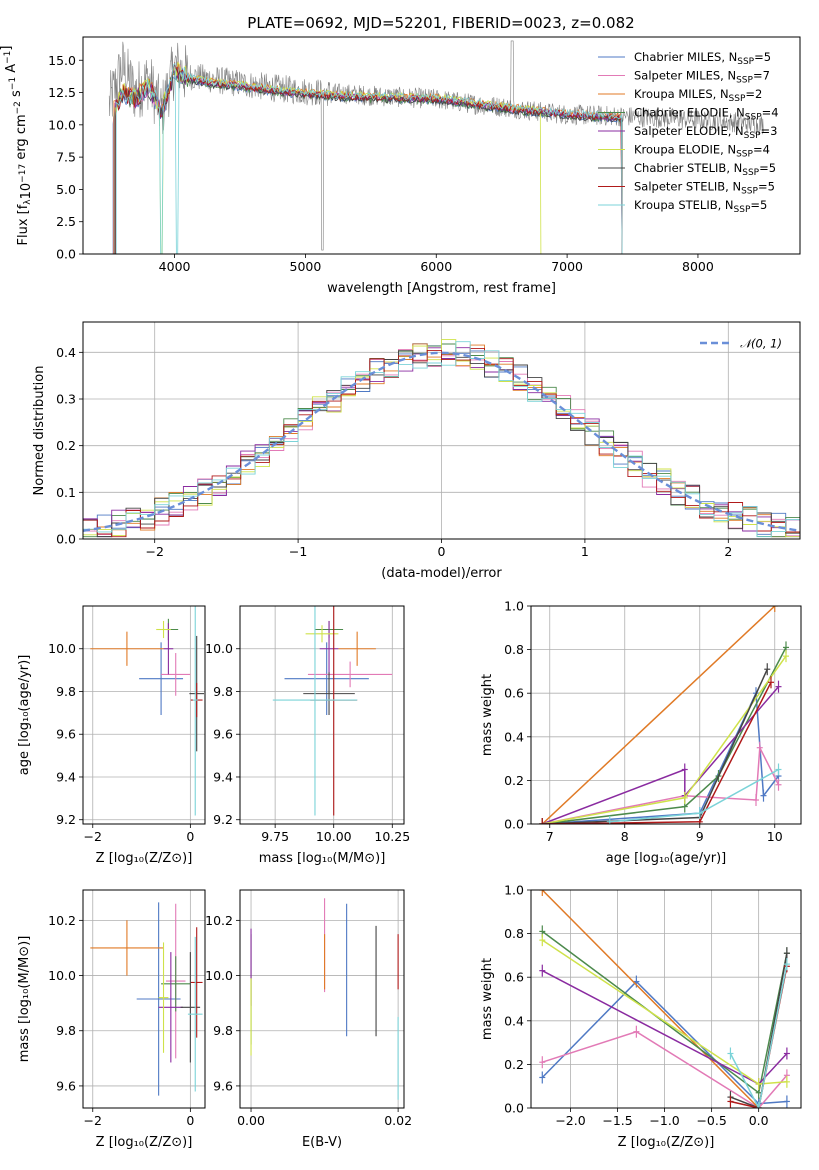  I want to click on x-tick-label: 7000, so click(567, 266).